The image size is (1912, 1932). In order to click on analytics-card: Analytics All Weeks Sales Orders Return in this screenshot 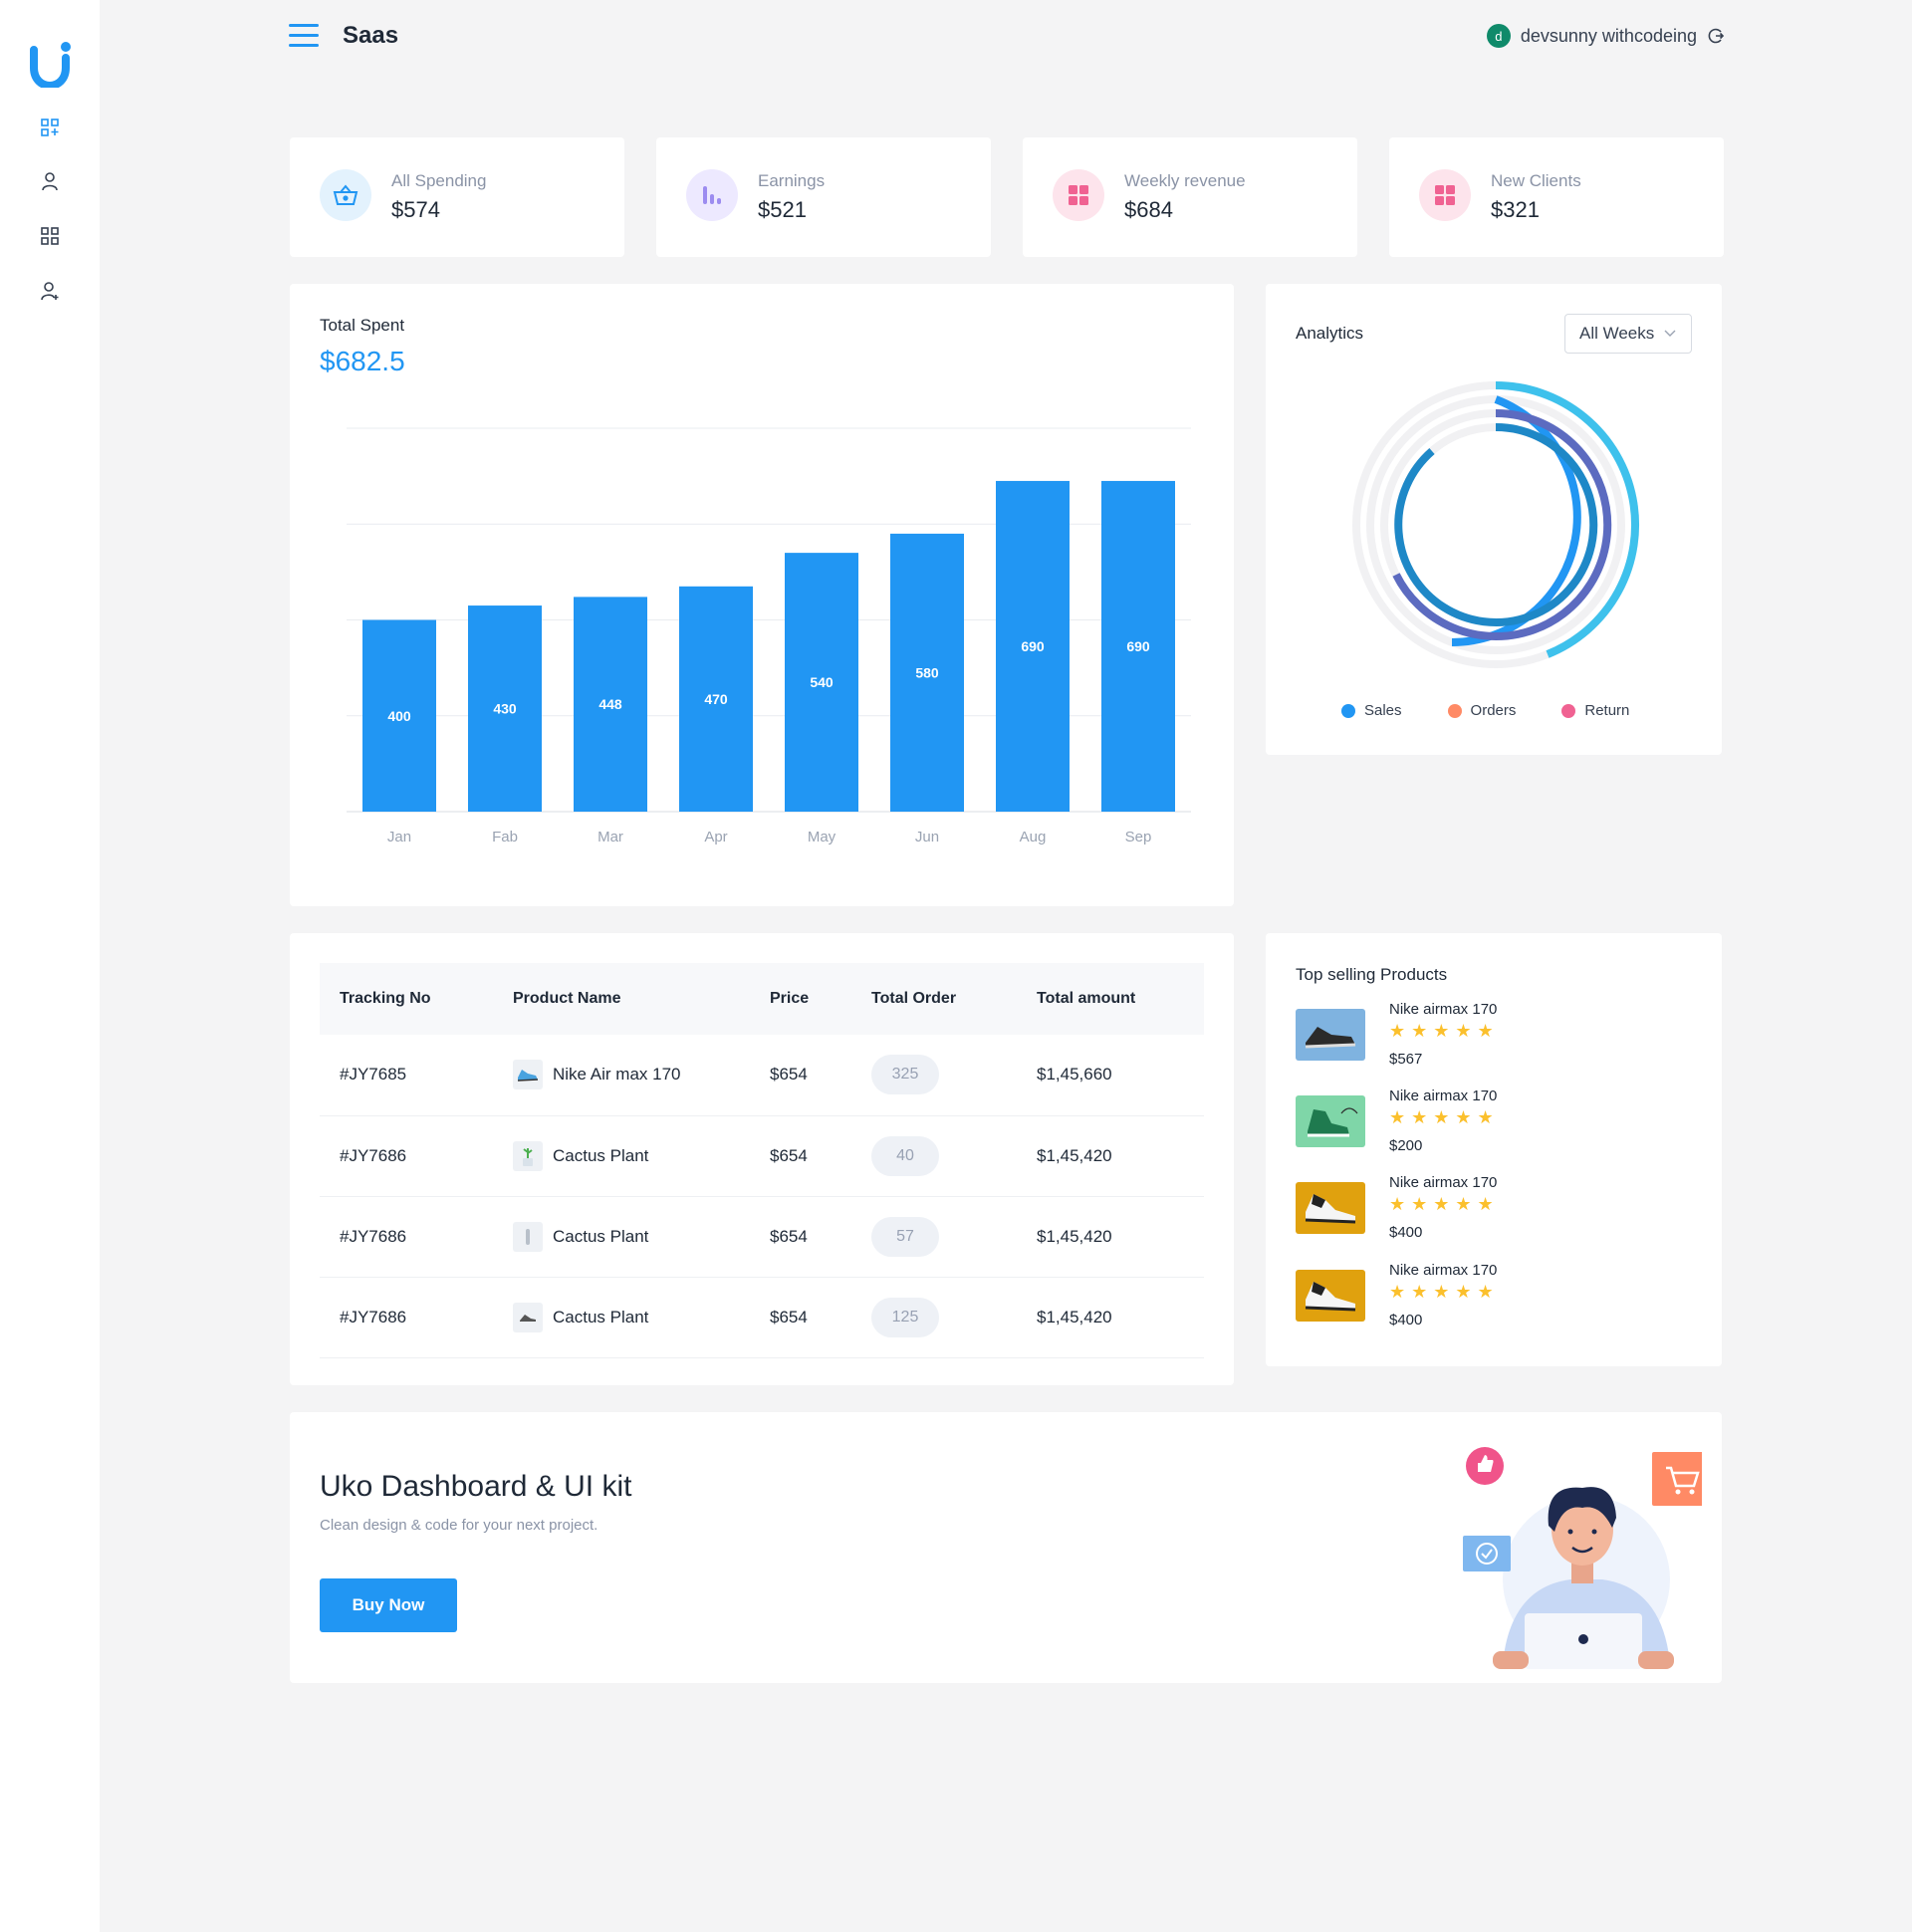, I will do `click(1494, 520)`.